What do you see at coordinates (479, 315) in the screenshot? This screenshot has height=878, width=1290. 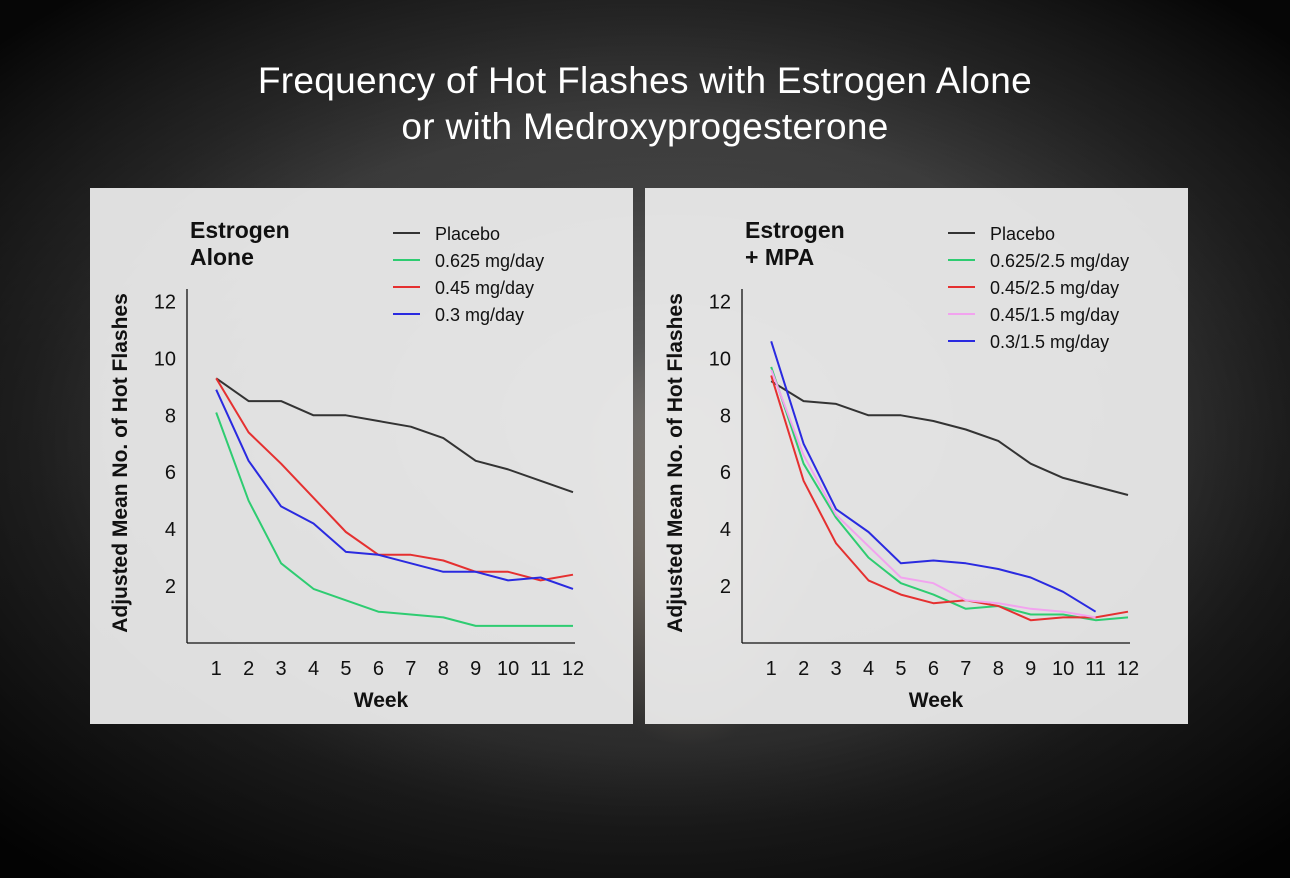 I see `legend-label: 0.3 mg/day` at bounding box center [479, 315].